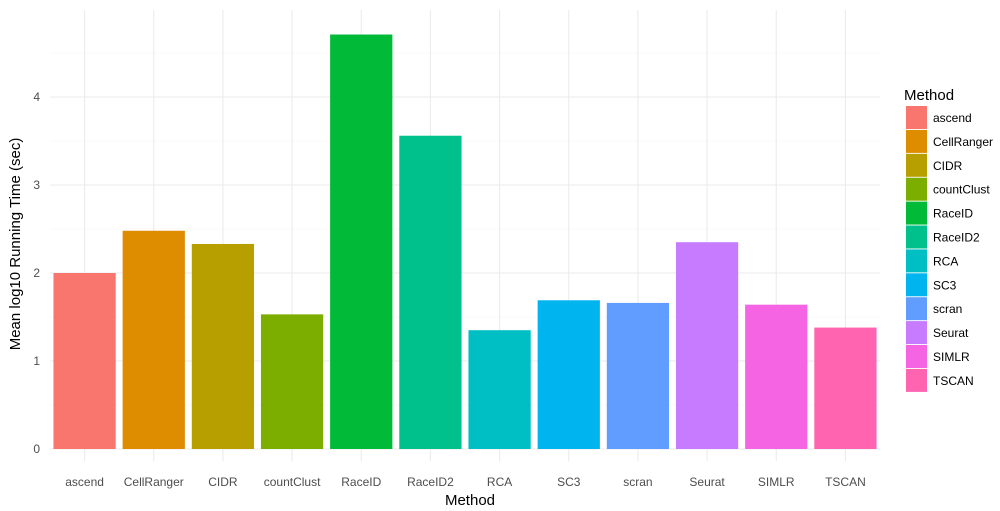 The height and width of the screenshot is (511, 1000). Describe the element at coordinates (707, 345) in the screenshot. I see `bar-seurat` at that location.